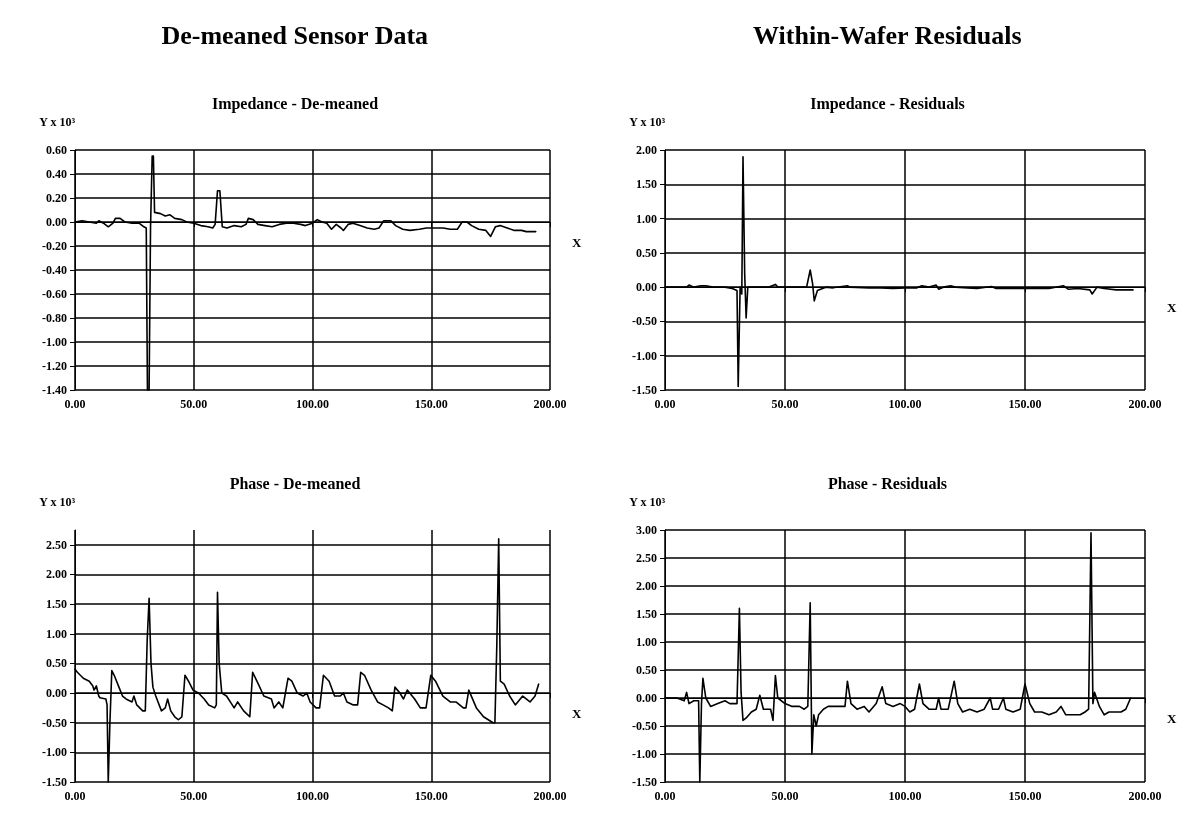 The image size is (1185, 822). Describe the element at coordinates (54, 390) in the screenshot. I see `y-tick-label: -1.40` at that location.